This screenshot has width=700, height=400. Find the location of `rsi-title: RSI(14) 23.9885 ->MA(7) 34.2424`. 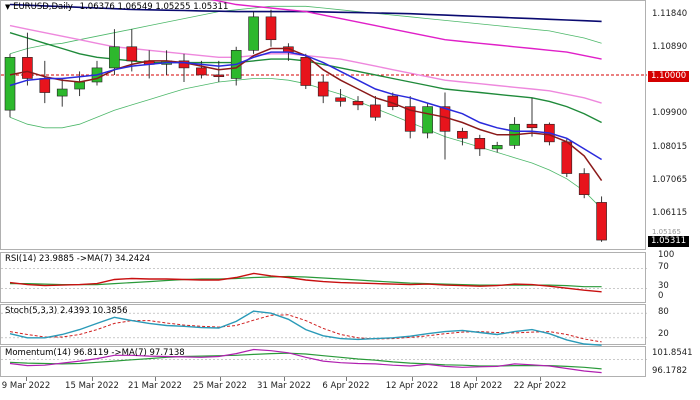

rsi-title: RSI(14) 23.9885 ->MA(7) 34.2424 is located at coordinates (78, 259).